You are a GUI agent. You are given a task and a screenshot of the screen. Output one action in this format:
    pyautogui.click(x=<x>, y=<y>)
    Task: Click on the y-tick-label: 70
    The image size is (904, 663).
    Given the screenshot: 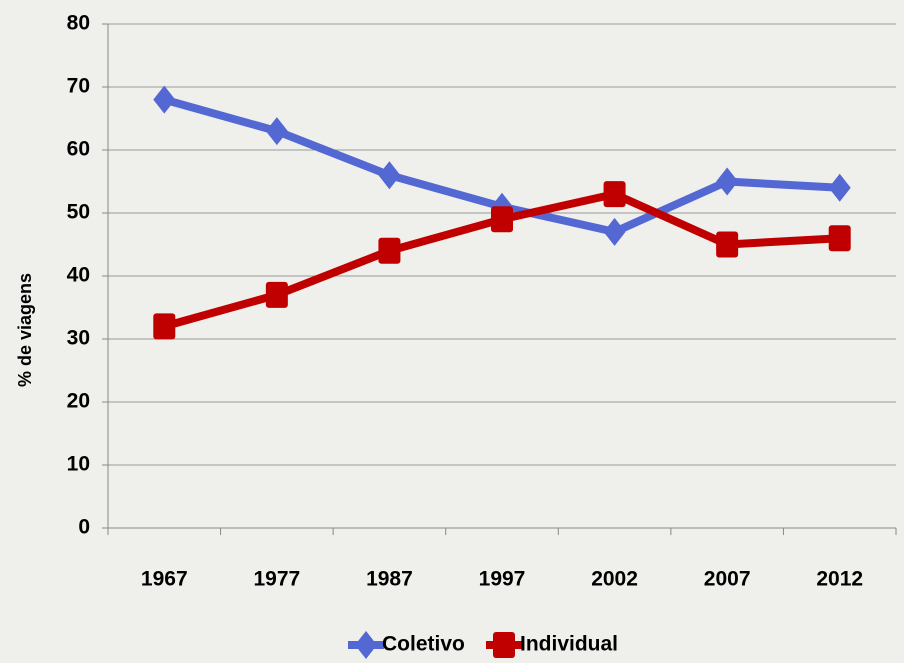 What is the action you would take?
    pyautogui.click(x=78, y=86)
    